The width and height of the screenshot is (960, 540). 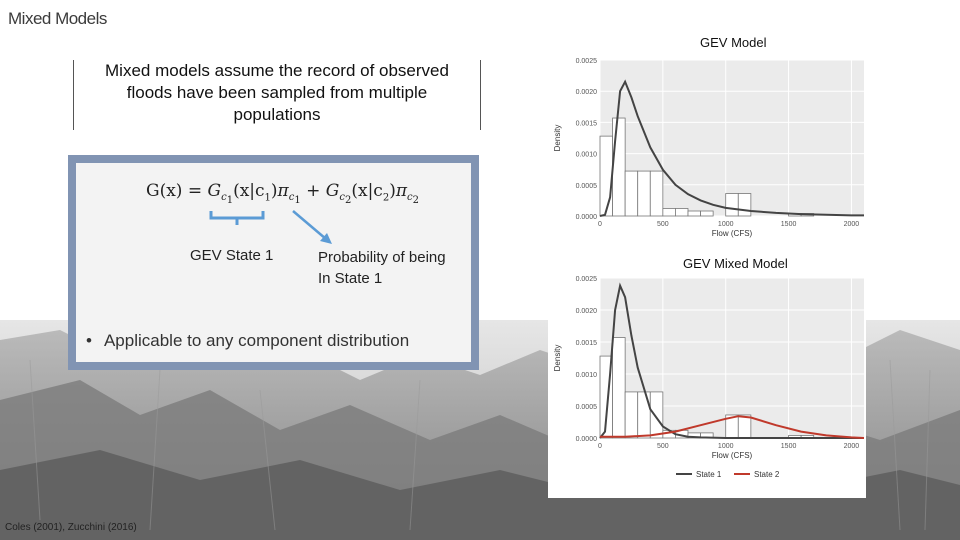 I want to click on label-probability-line1: Probability of being, so click(x=382, y=257).